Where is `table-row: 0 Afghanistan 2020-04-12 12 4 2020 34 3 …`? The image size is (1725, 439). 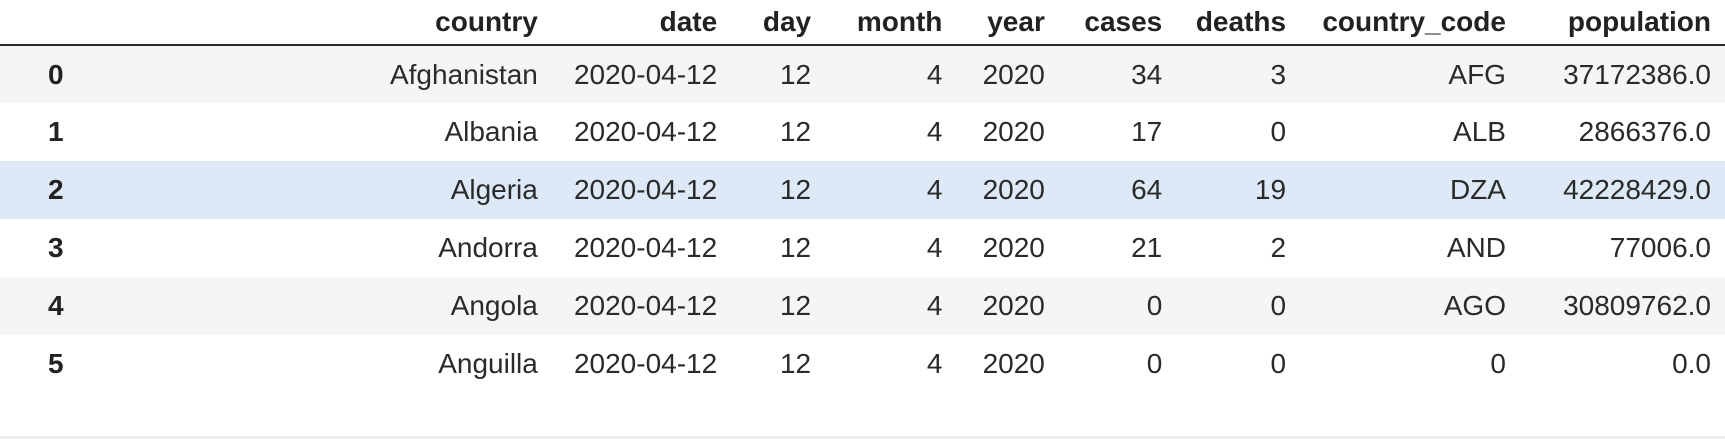
table-row: 0 Afghanistan 2020-04-12 12 4 2020 34 3 … is located at coordinates (862, 74).